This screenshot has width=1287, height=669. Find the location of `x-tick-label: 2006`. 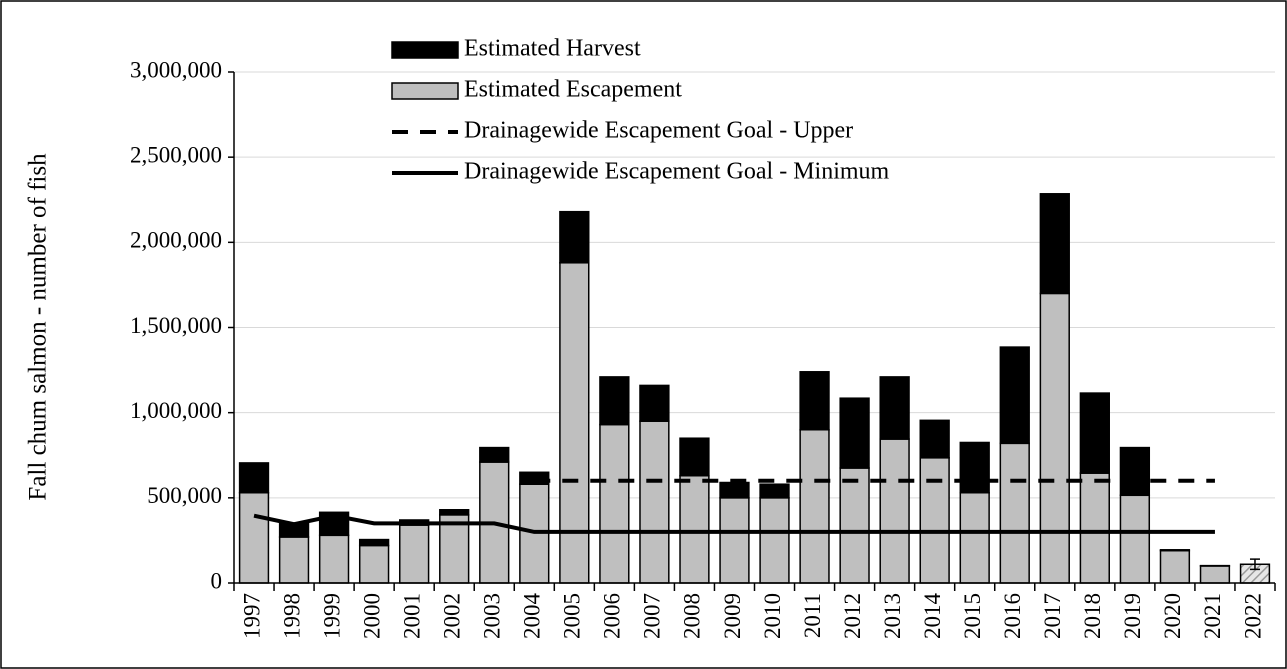

x-tick-label: 2006 is located at coordinates (612, 616).